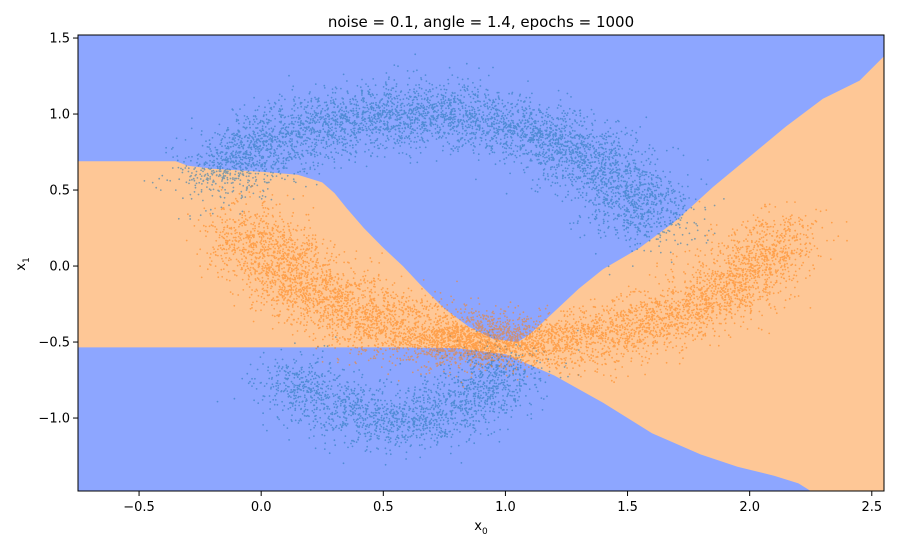 The image size is (900, 550). What do you see at coordinates (59, 115) in the screenshot?
I see `y-tick-label: 1.0` at bounding box center [59, 115].